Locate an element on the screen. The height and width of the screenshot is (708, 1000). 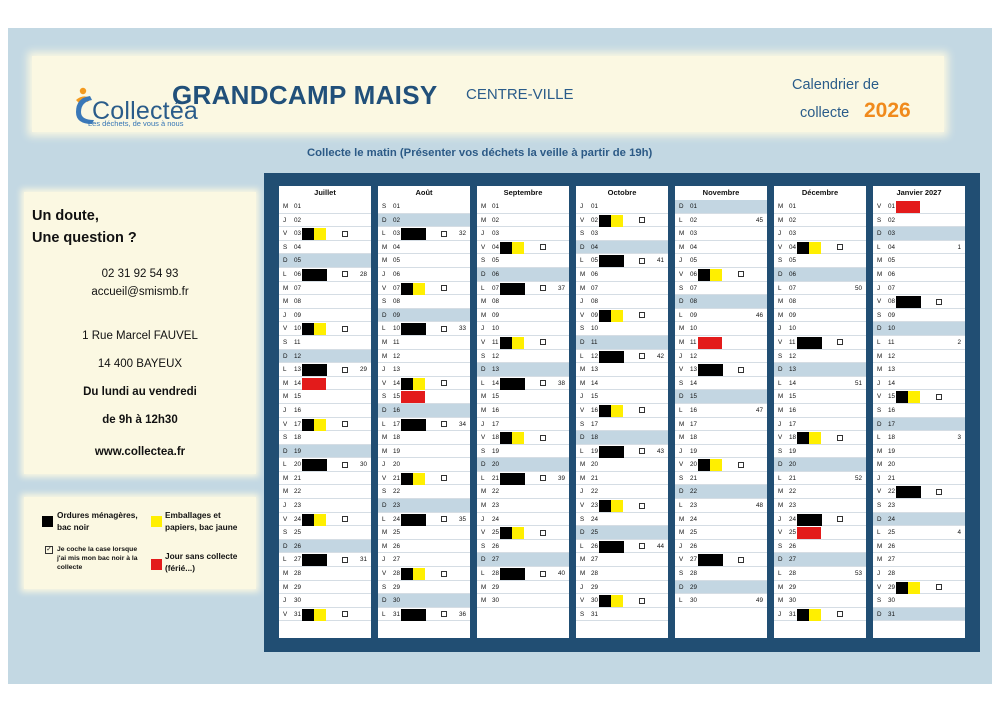
black-bin-label-line2: bac noir is located at coordinates (73, 527).